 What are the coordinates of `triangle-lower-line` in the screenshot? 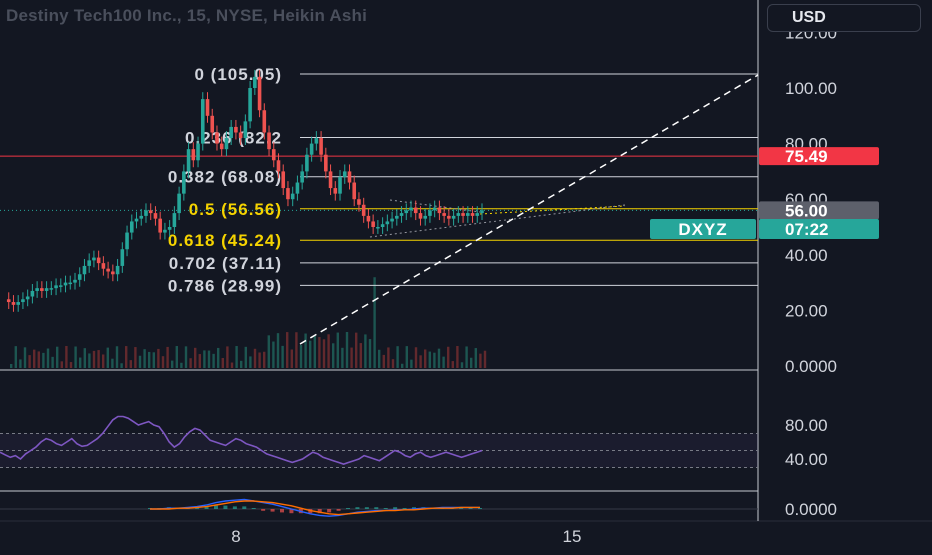 It's located at (497, 221).